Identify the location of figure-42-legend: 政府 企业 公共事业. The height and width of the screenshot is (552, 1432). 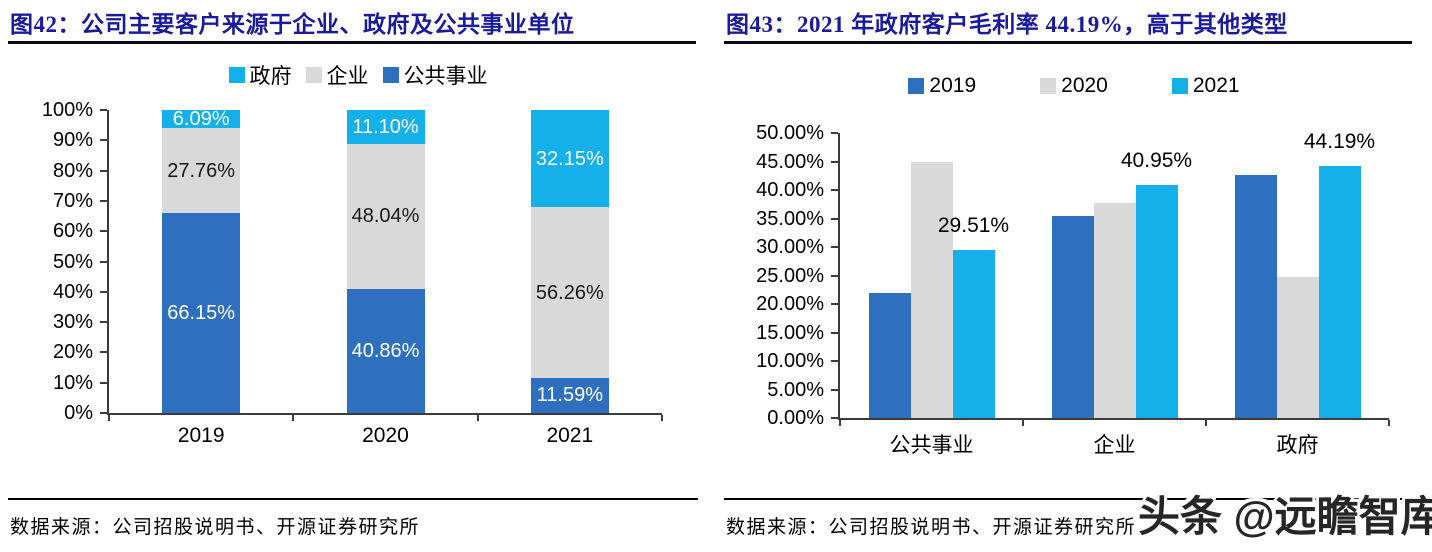
(358, 75).